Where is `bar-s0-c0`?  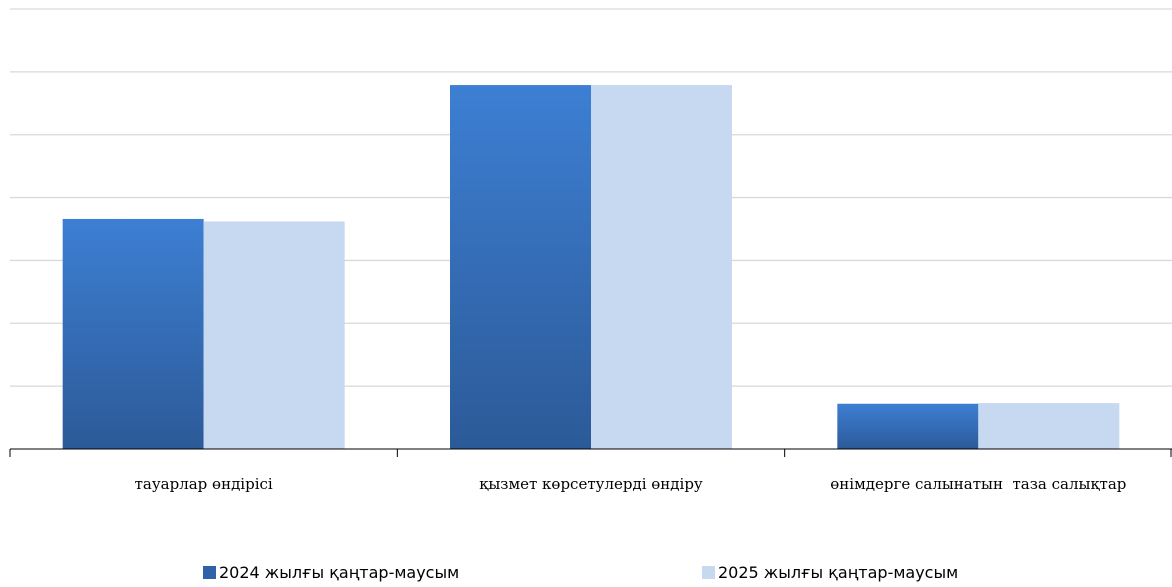 bar-s0-c0 is located at coordinates (133, 333).